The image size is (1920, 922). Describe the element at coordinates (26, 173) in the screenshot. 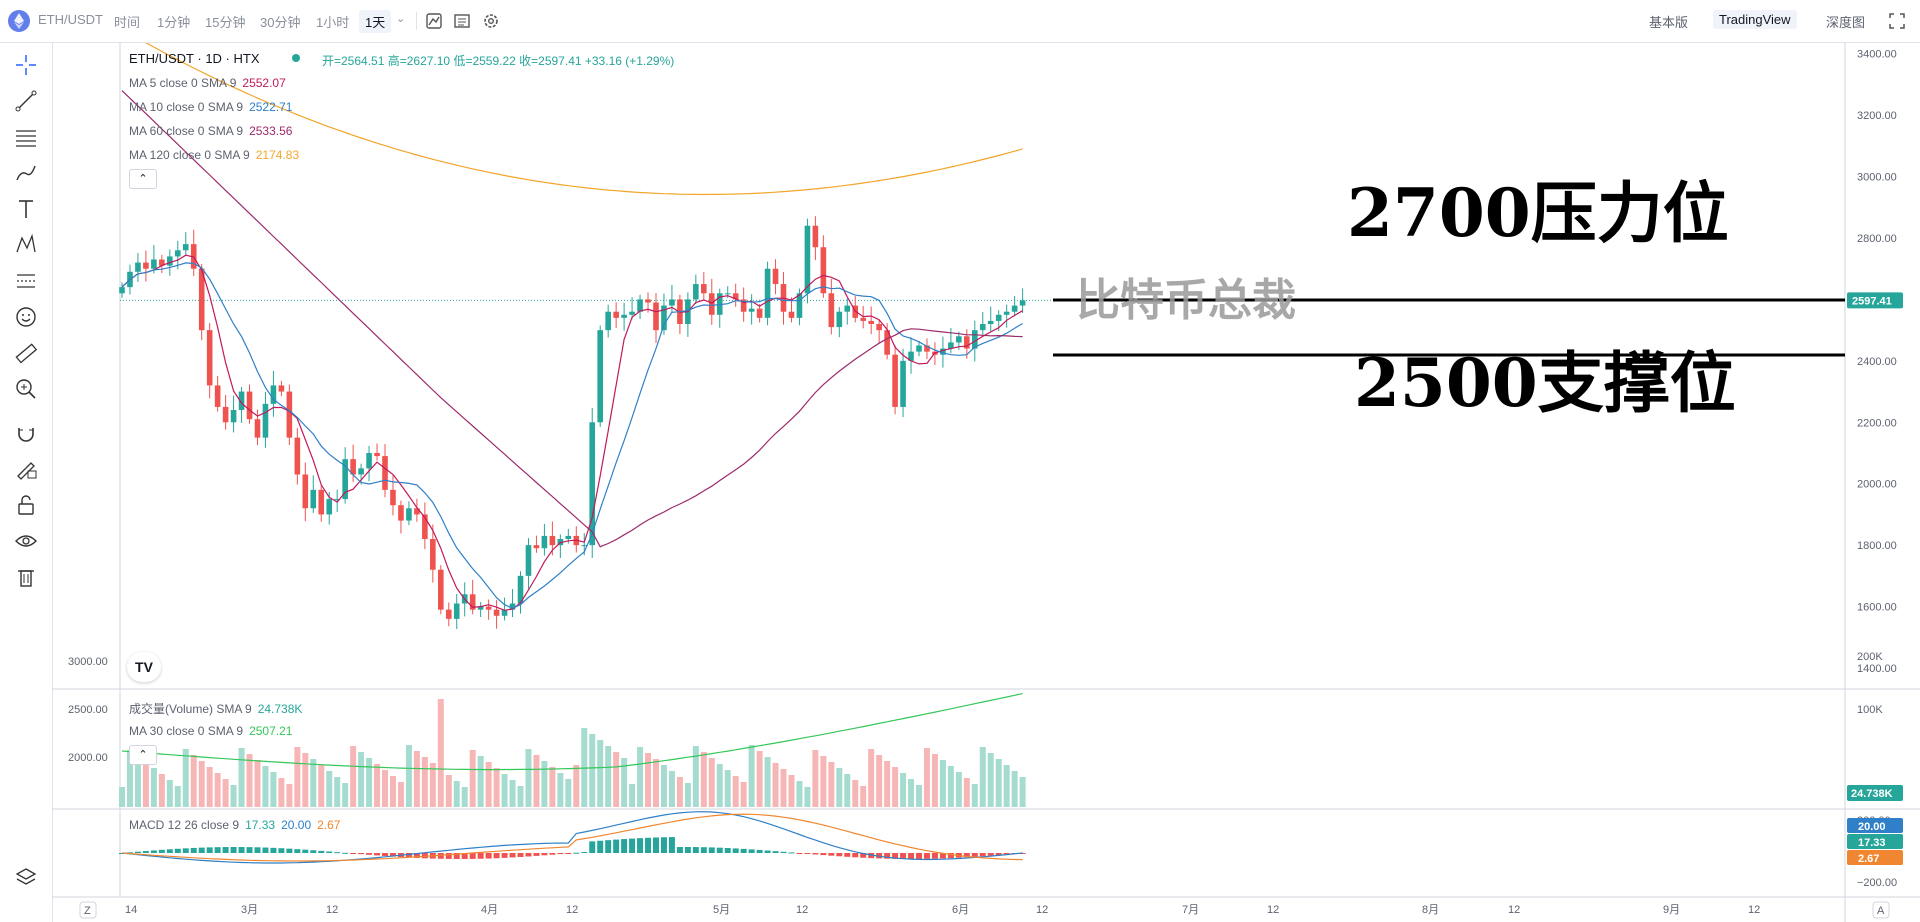

I see `brush-icon` at that location.